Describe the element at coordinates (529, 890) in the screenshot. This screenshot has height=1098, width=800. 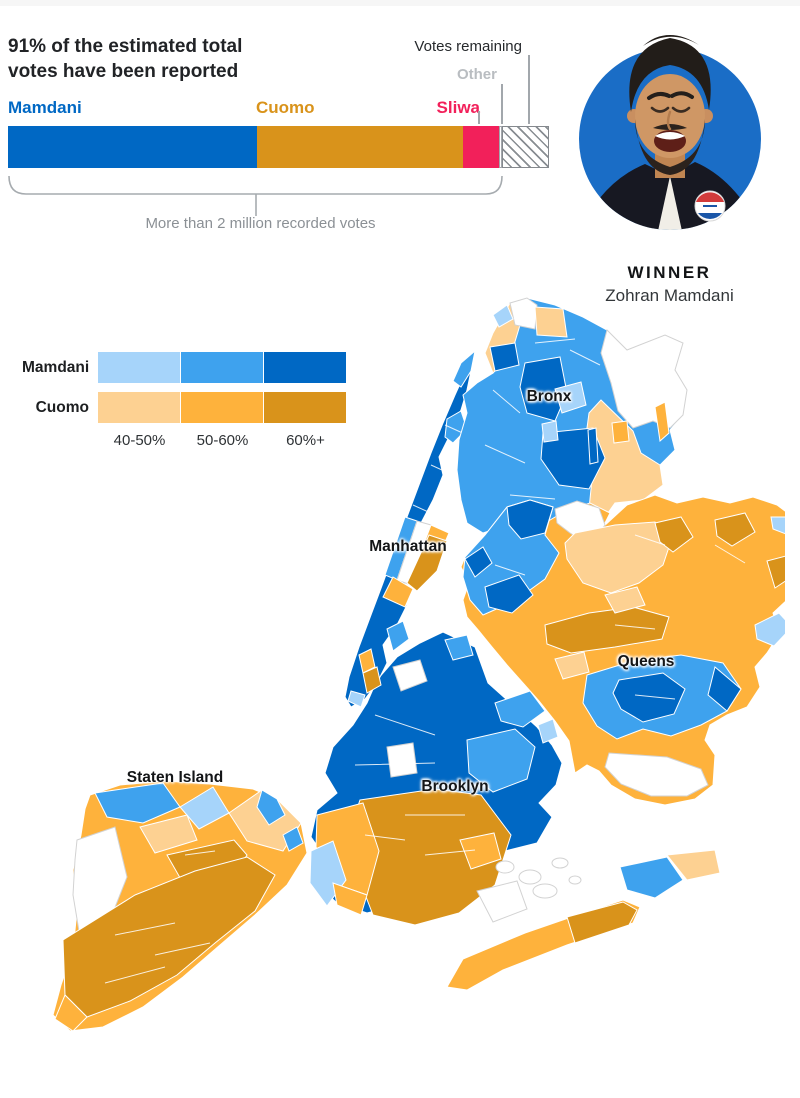
I see `jamaica-bay-islands` at that location.